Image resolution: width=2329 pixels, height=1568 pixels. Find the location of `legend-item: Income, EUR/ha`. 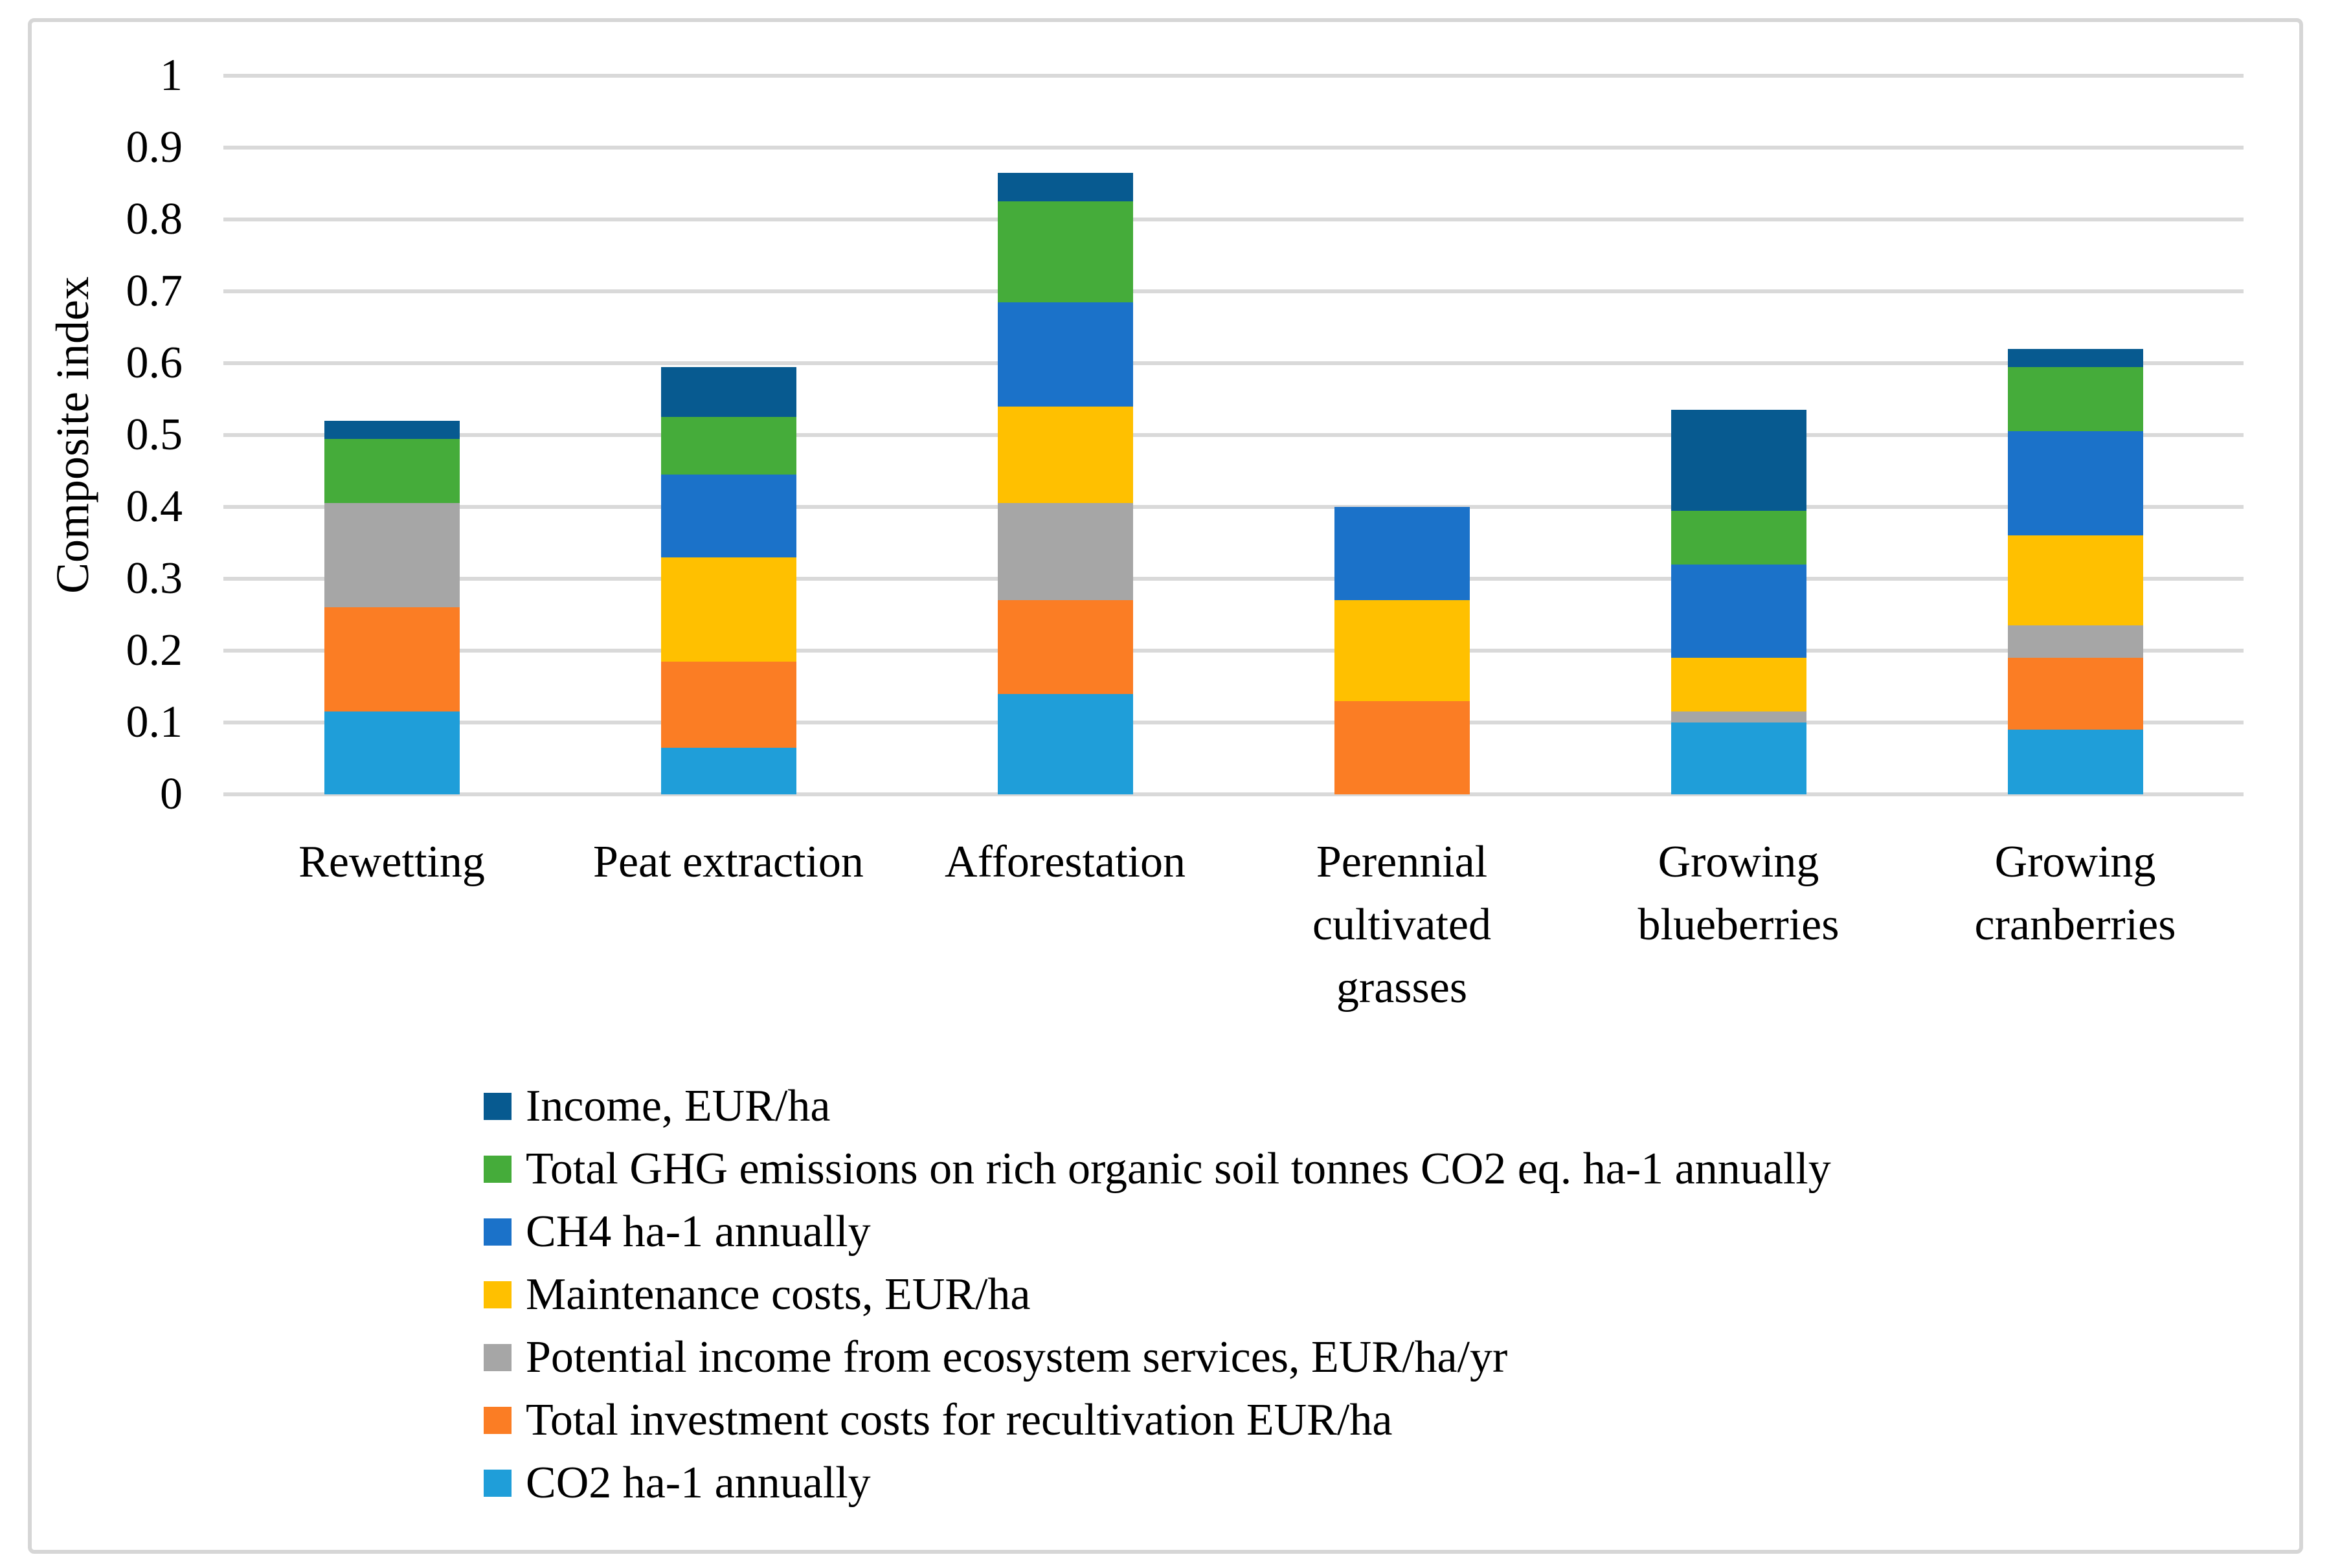

legend-item: Income, EUR/ha is located at coordinates (1157, 1106).